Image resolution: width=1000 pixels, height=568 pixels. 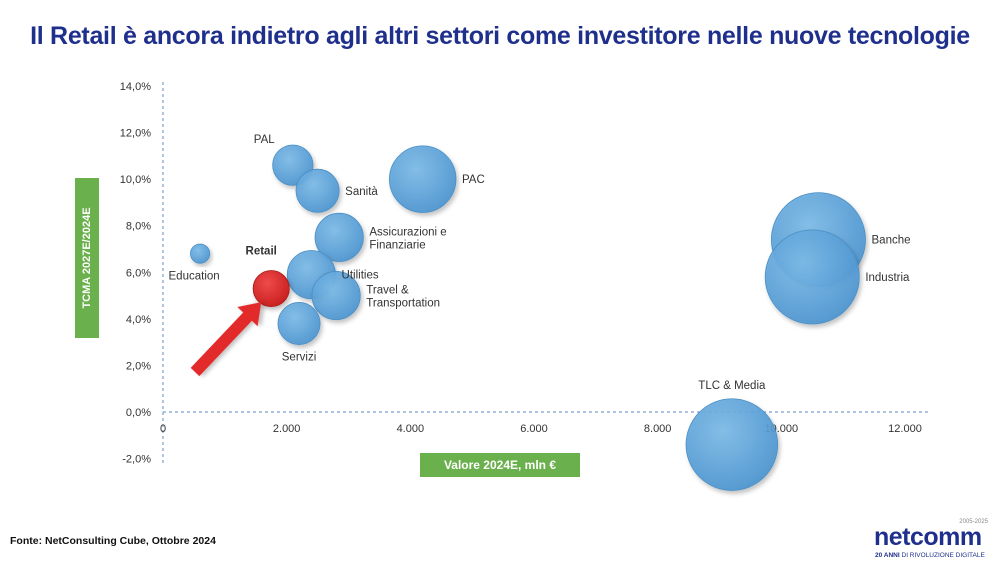 I want to click on bubble-label: Assicurazioni e Finanziarie, so click(x=407, y=238).